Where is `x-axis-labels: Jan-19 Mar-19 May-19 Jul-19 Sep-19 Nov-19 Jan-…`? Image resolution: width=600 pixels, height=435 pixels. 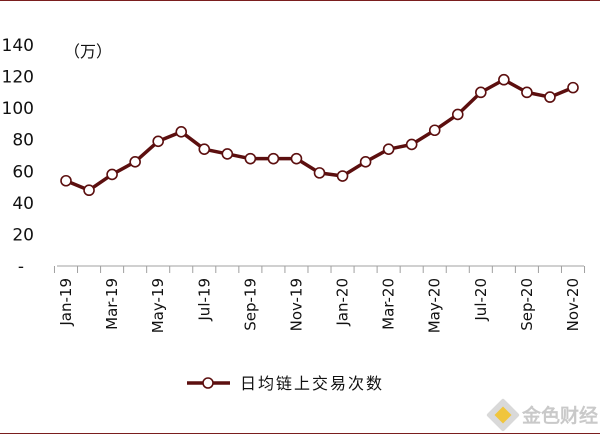
x-axis-labels: Jan-19 Mar-19 May-19 Jul-19 Sep-19 Nov-19 Jan-… is located at coordinates (319, 305).